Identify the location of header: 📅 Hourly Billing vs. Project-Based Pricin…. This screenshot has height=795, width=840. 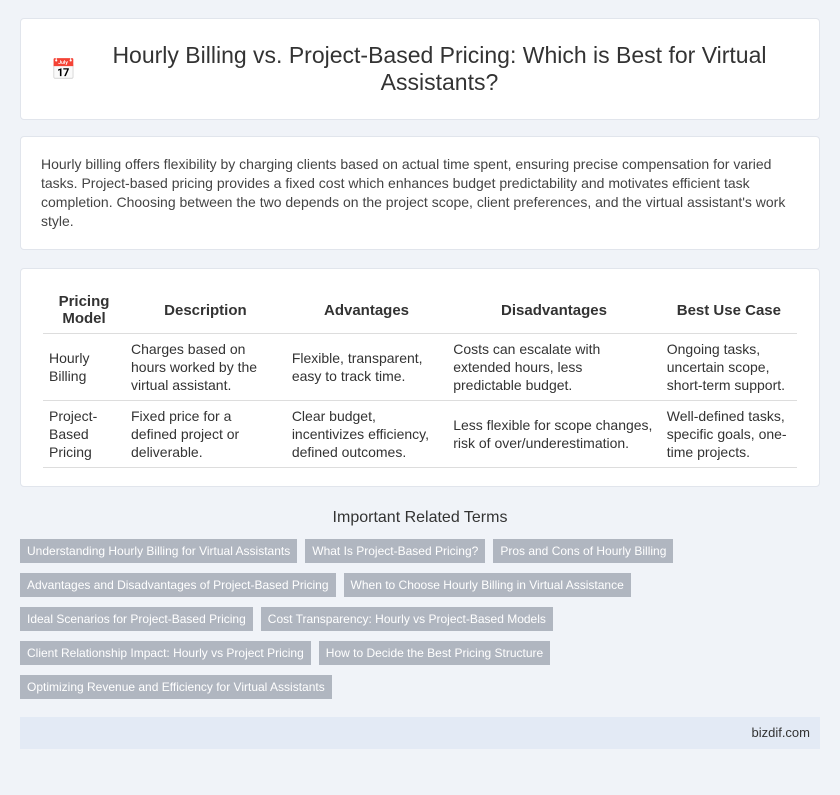
(420, 69).